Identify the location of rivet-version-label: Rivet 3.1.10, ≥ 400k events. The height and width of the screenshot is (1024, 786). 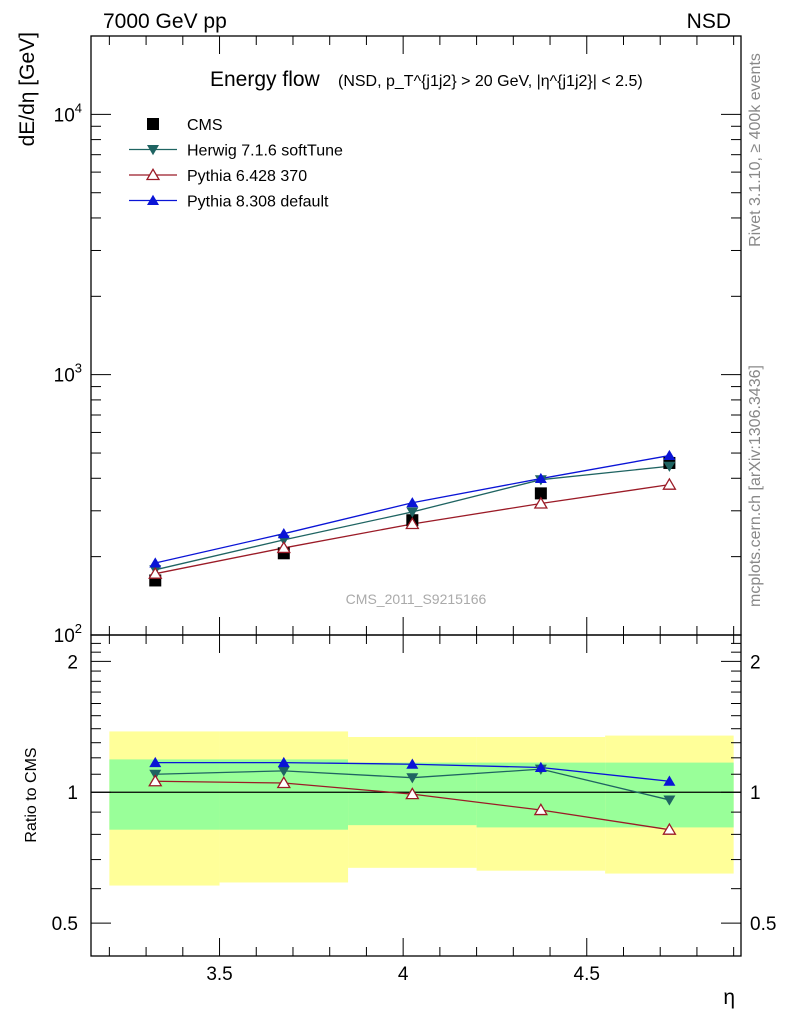
(755, 150).